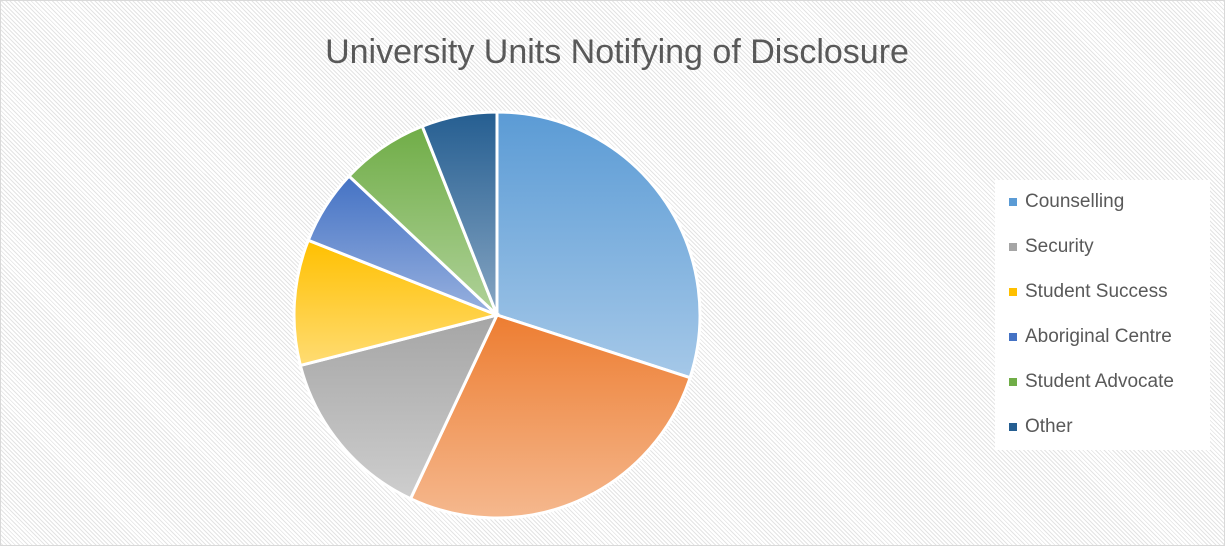  What do you see at coordinates (1074, 201) in the screenshot?
I see `legend-label: Counselling` at bounding box center [1074, 201].